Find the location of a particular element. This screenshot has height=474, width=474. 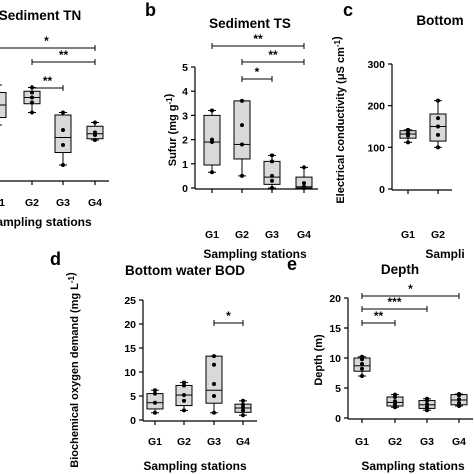

panel-letter: c is located at coordinates (348, 10).